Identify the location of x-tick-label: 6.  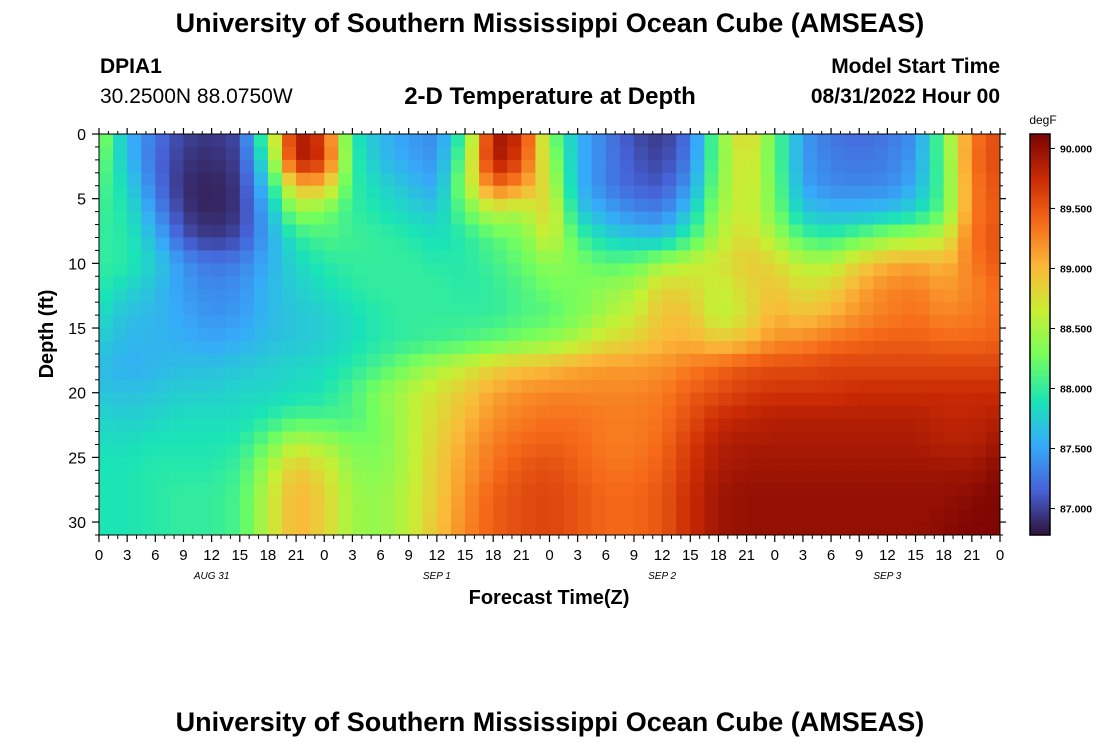
(380, 555).